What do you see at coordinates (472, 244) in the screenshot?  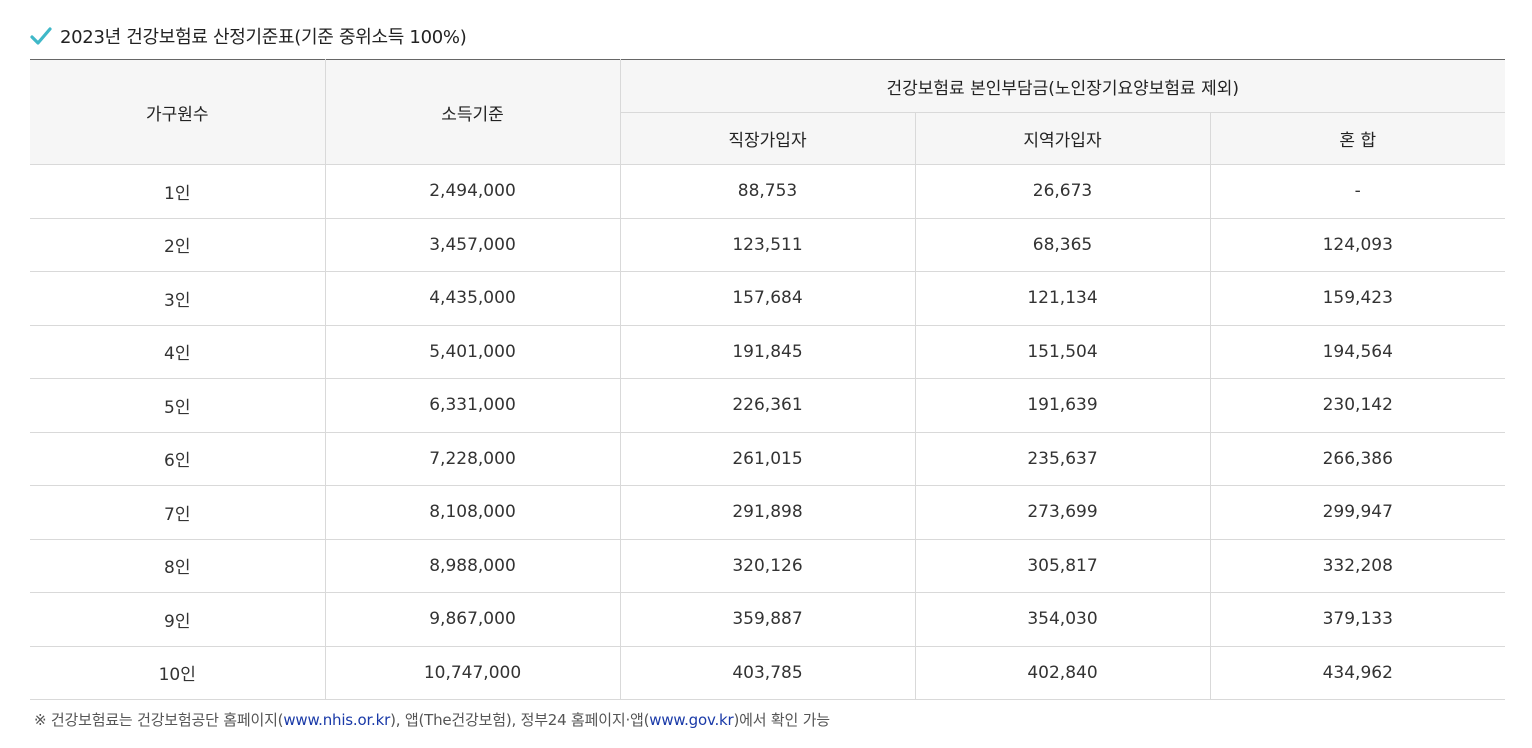 I see `cell-income: 3,457,000` at bounding box center [472, 244].